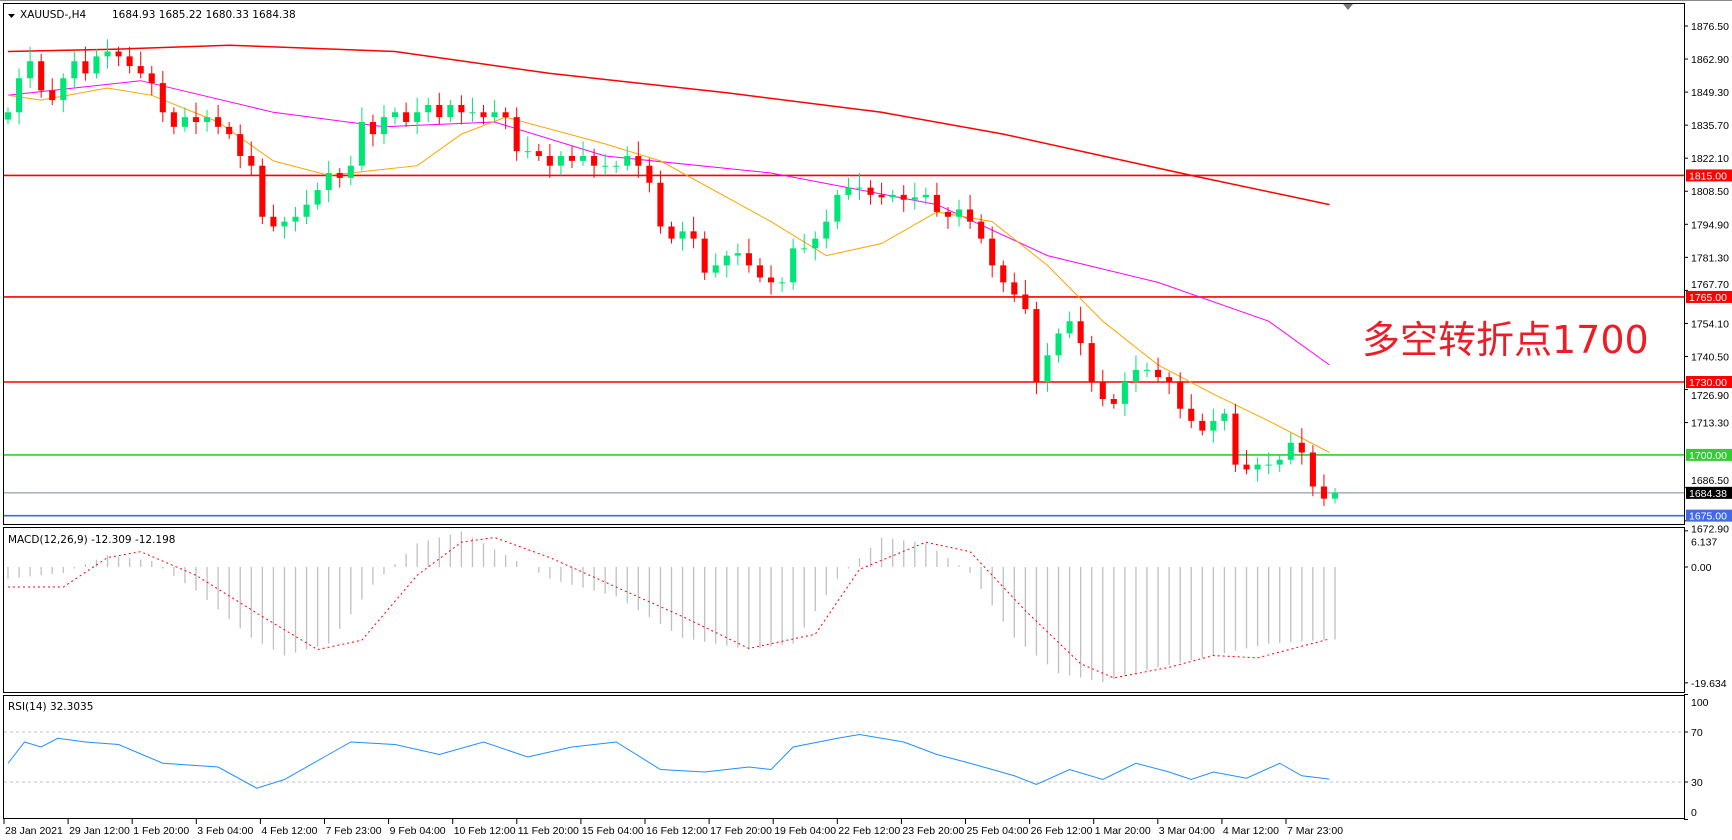 This screenshot has width=1732, height=840. Describe the element at coordinates (805, 831) in the screenshot. I see `time-tick-label: 19 Feb 04:00` at that location.